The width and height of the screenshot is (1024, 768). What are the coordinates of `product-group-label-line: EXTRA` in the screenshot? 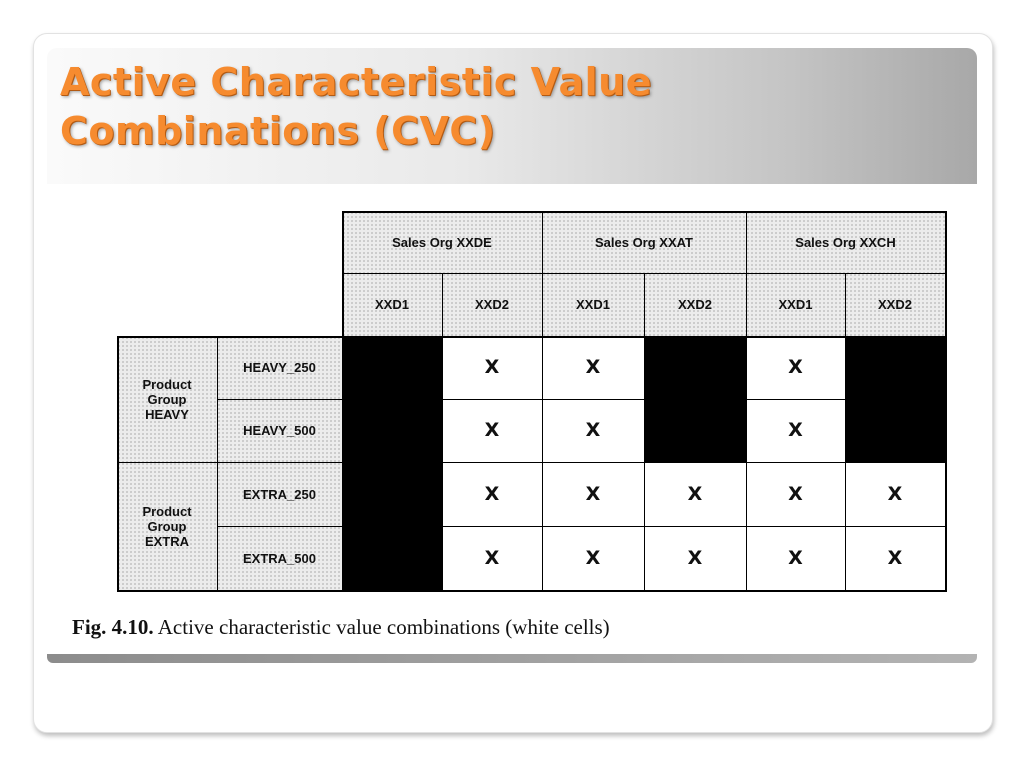 It's located at (167, 541).